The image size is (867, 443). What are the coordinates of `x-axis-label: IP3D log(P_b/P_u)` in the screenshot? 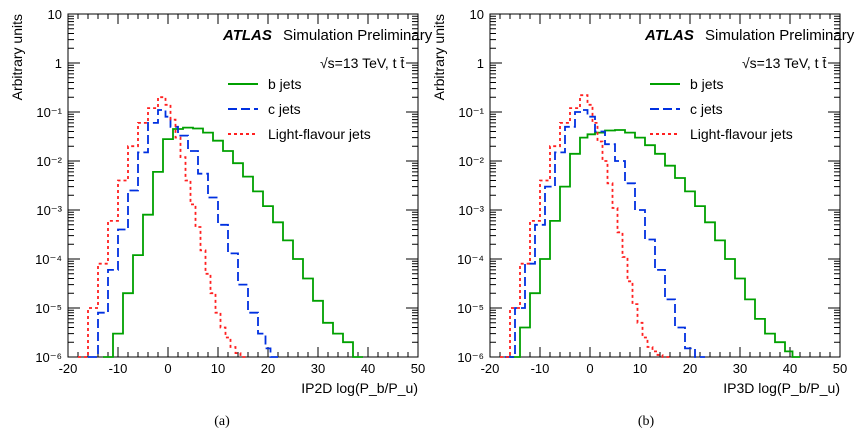 It's located at (781, 388).